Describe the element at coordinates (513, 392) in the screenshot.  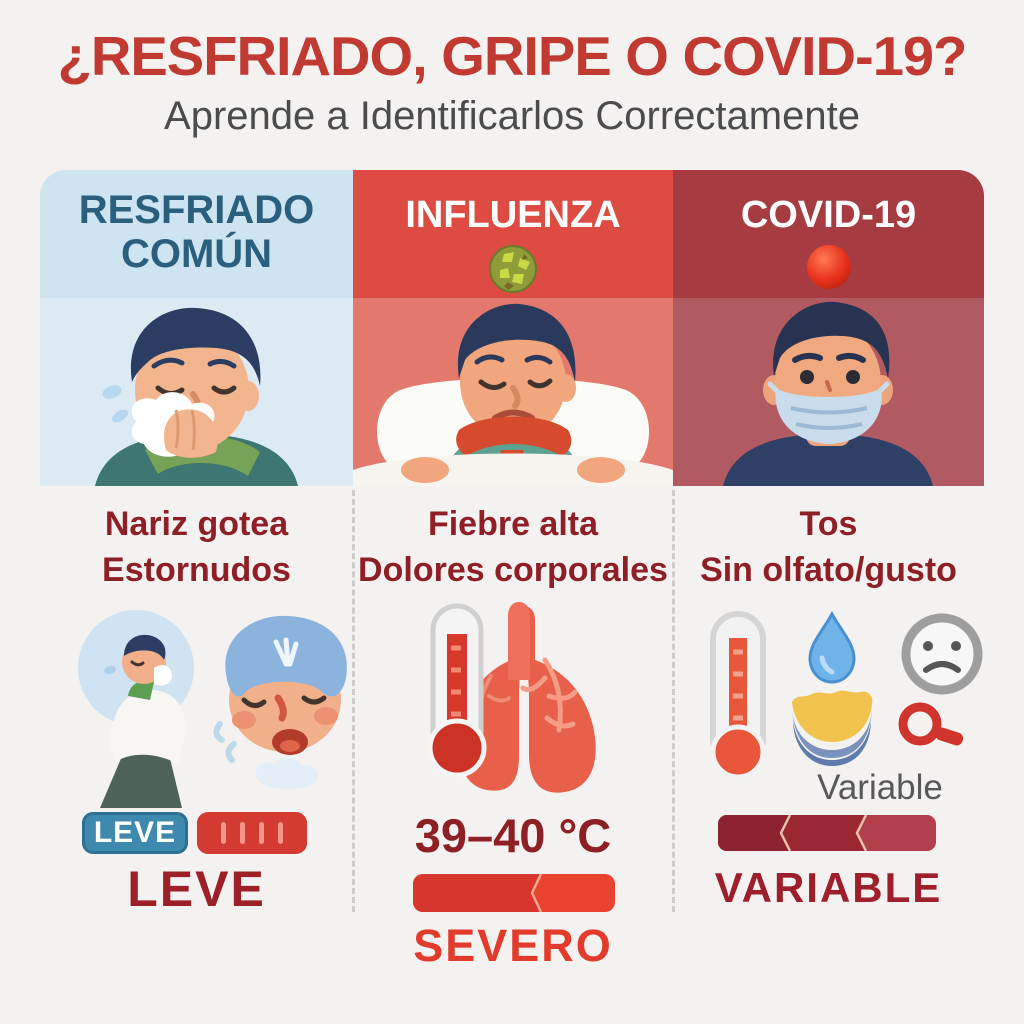
I see `flu-illustration` at that location.